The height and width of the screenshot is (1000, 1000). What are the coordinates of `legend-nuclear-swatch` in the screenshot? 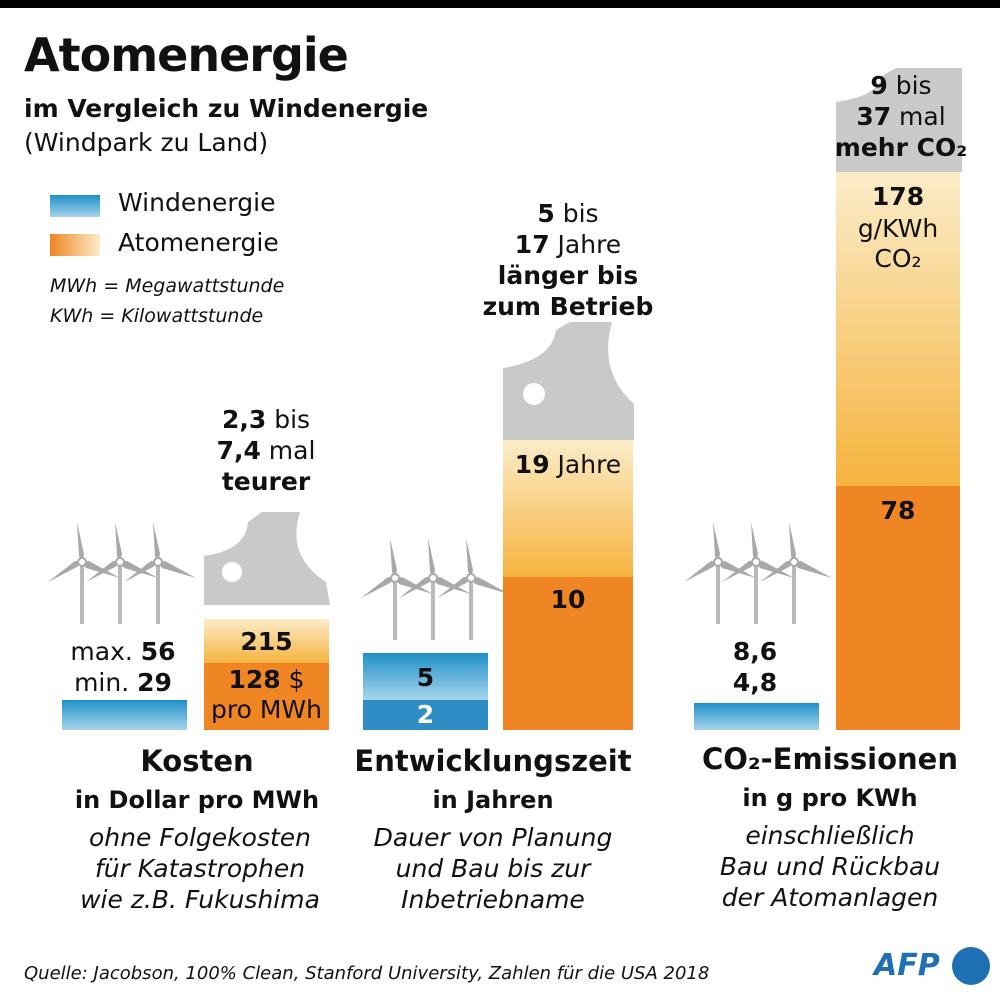 It's located at (75, 245).